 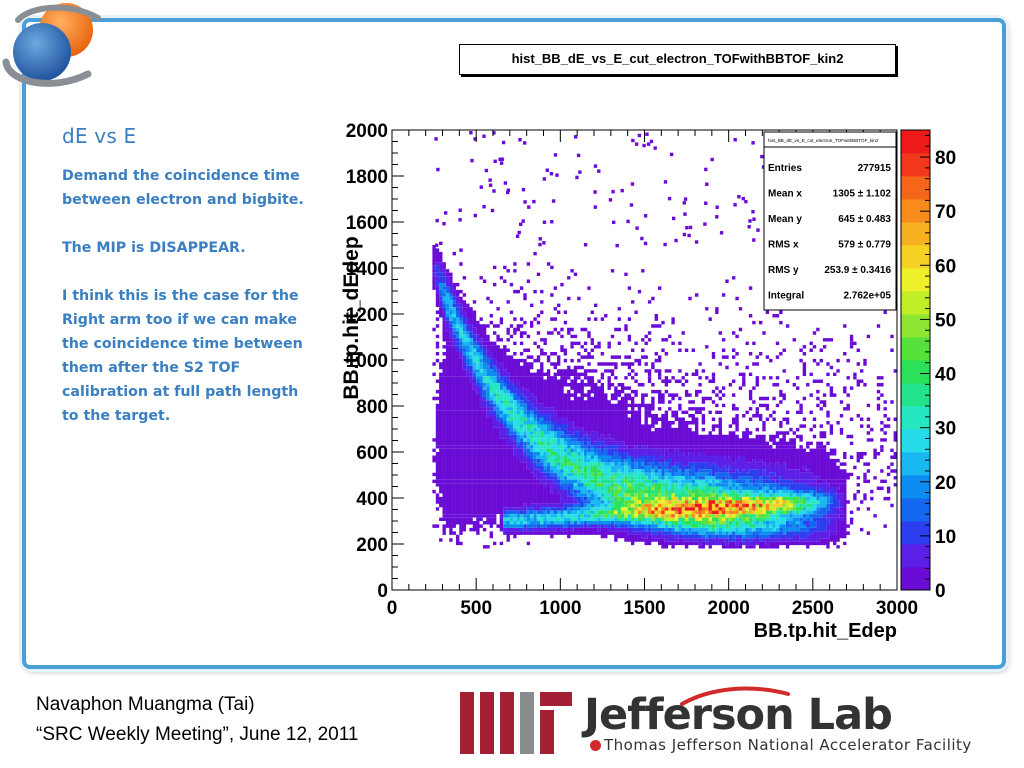 What do you see at coordinates (516, 723) in the screenshot?
I see `mit-logo-icon` at bounding box center [516, 723].